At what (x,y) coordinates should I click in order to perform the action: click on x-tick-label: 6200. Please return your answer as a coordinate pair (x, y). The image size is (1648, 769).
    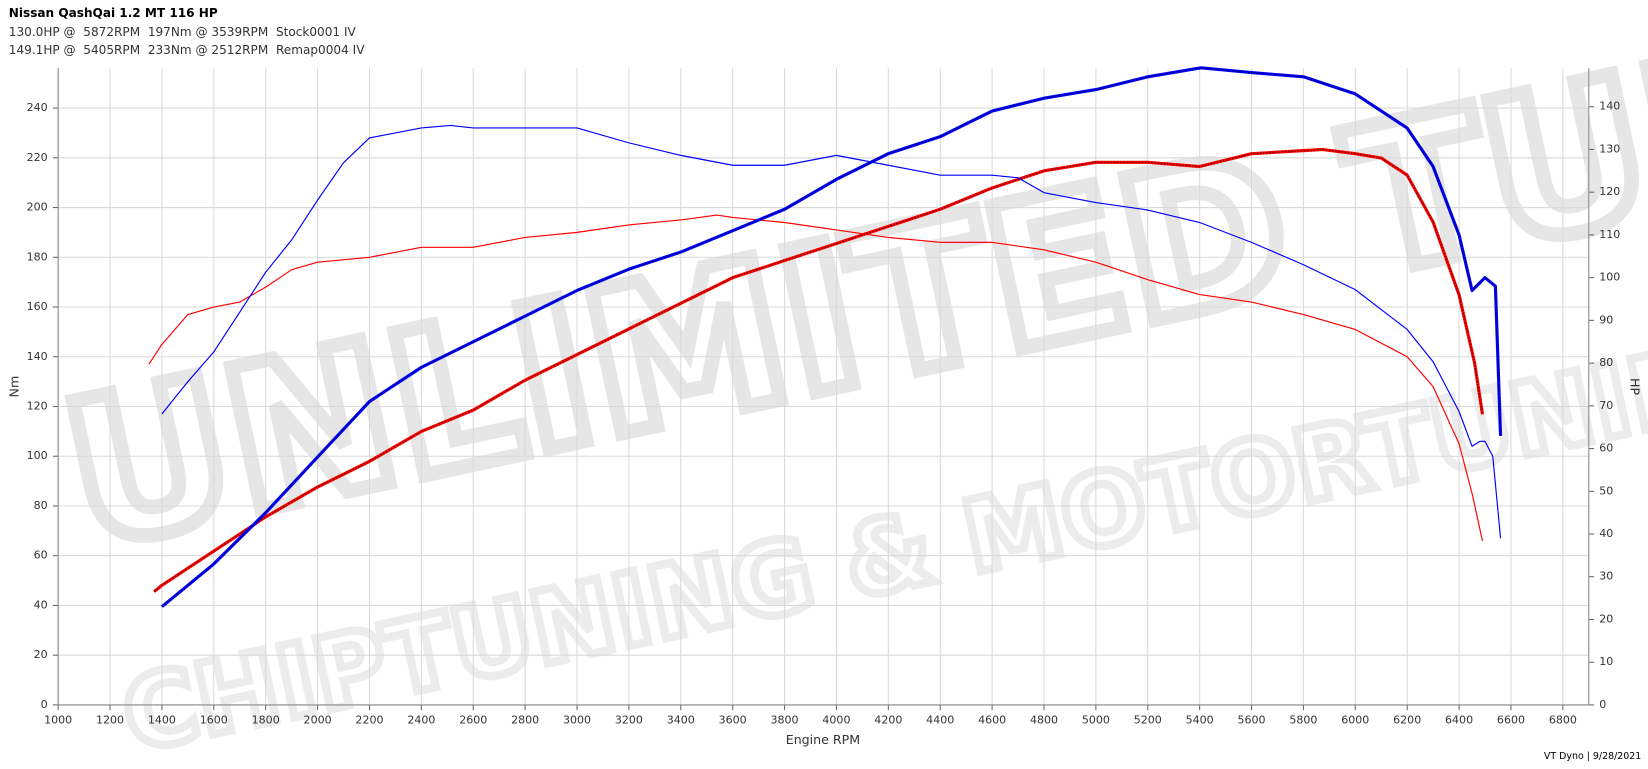
    Looking at the image, I should click on (1407, 720).